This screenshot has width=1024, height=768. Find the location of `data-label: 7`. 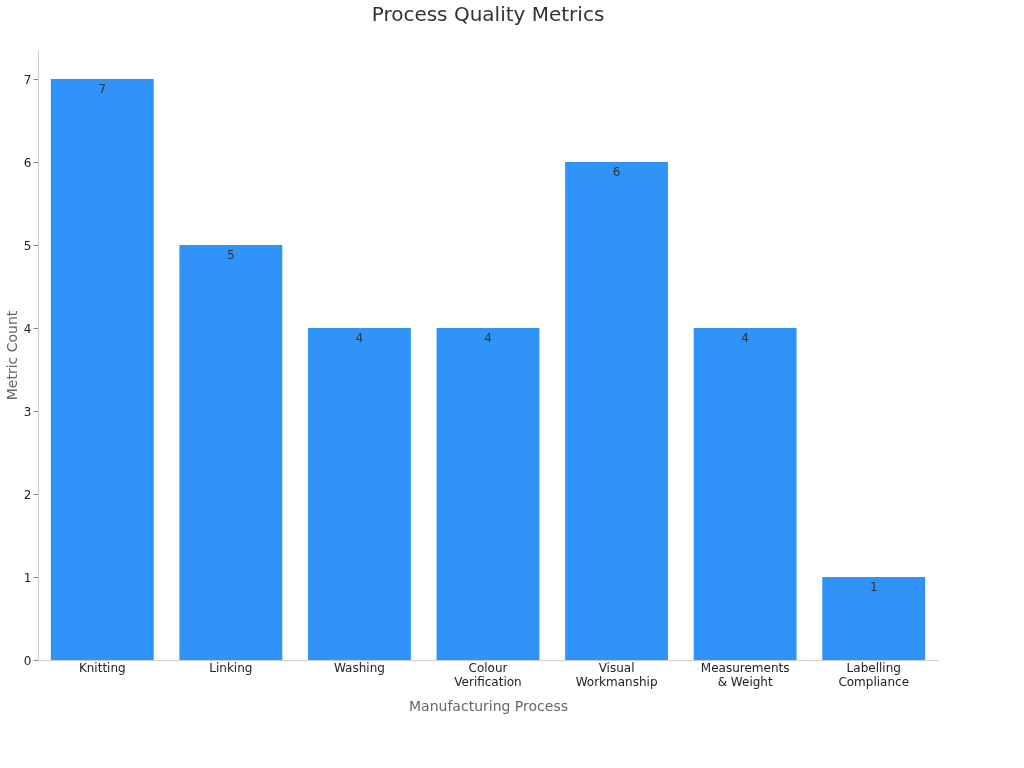

data-label: 7 is located at coordinates (102, 89).